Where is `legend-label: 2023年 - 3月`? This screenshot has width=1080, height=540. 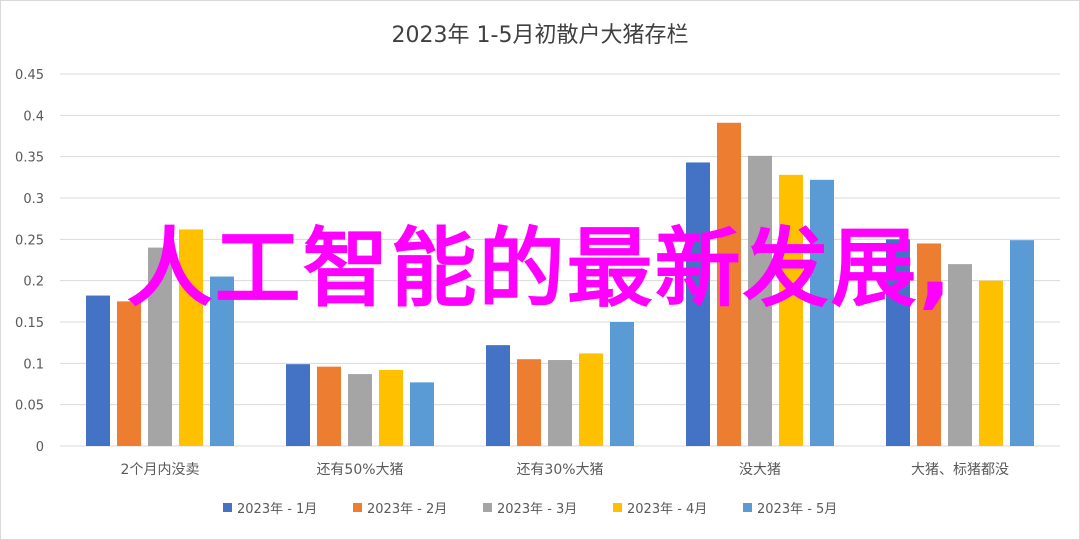
legend-label: 2023年 - 3月 is located at coordinates (537, 509).